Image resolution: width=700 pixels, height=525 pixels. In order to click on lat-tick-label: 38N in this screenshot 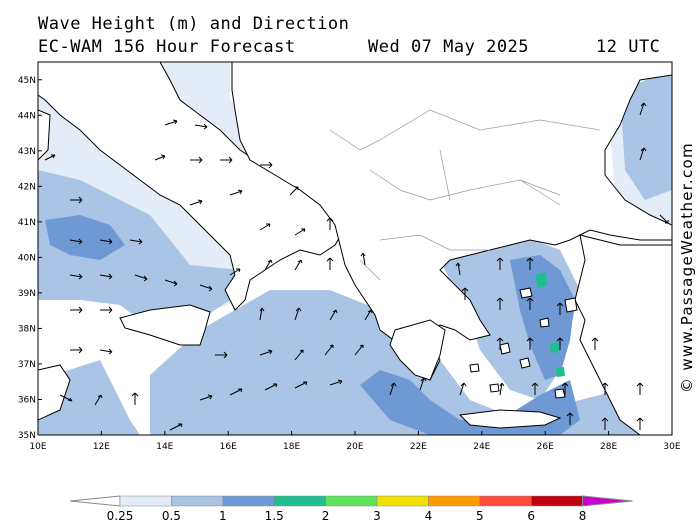, I will do `click(27, 329)`.